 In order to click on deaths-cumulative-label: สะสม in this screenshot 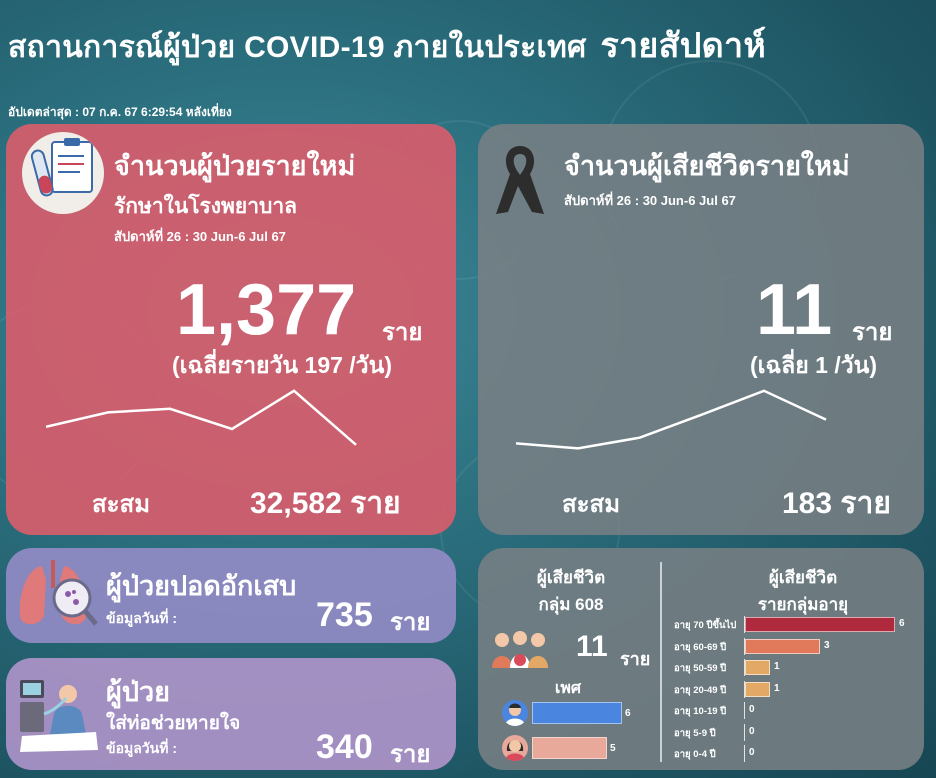, I will do `click(591, 504)`.